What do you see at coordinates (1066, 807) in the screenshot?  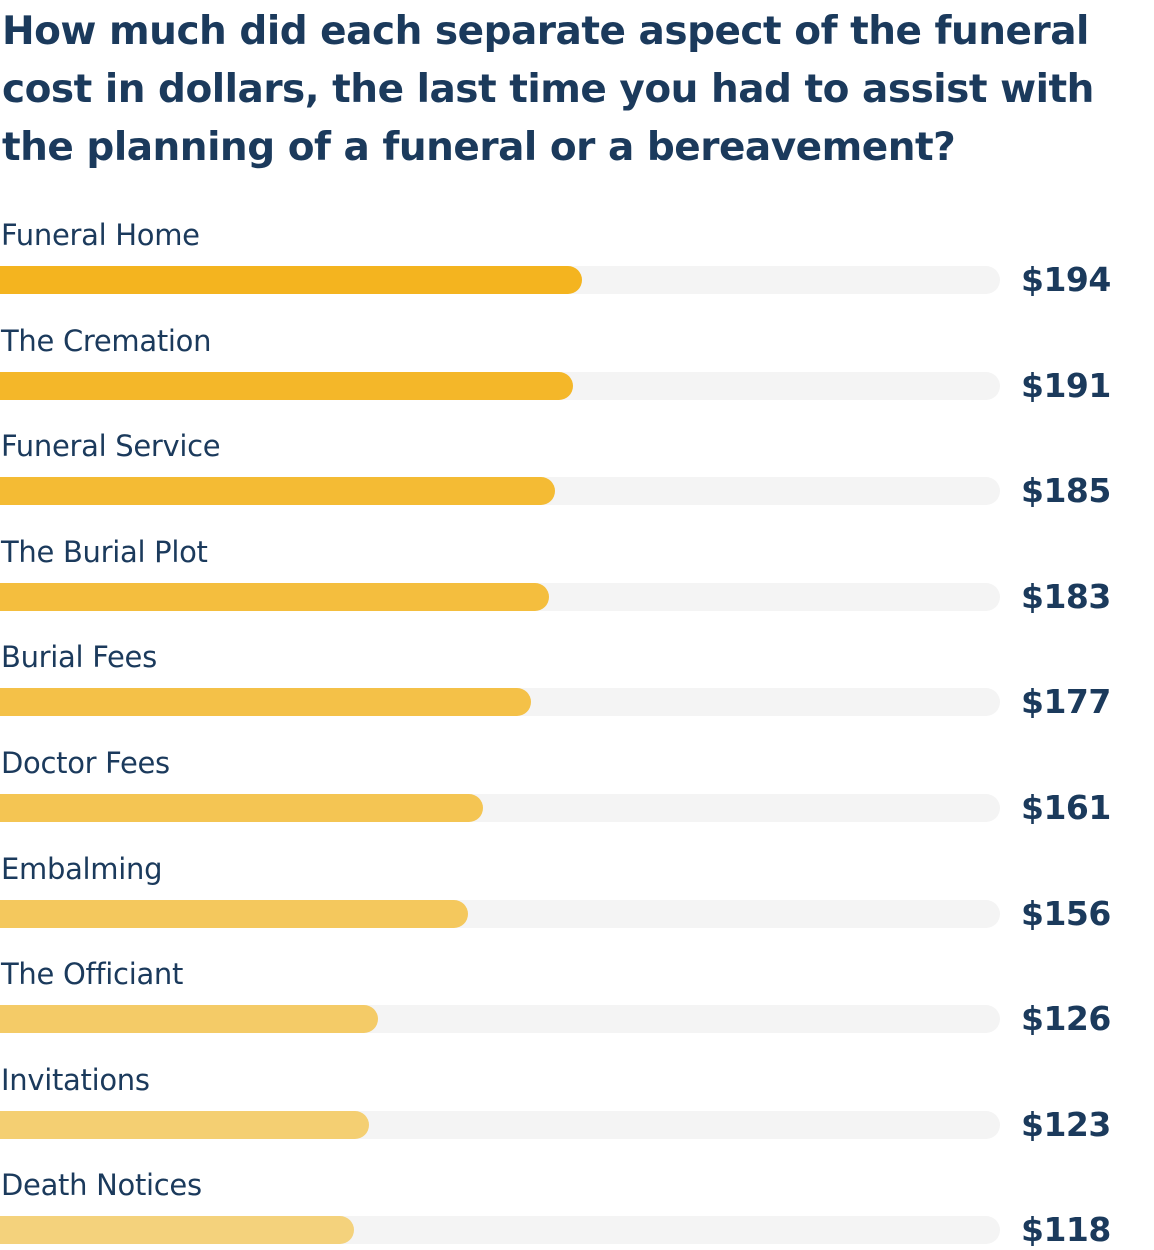 I see `value-label: $161` at bounding box center [1066, 807].